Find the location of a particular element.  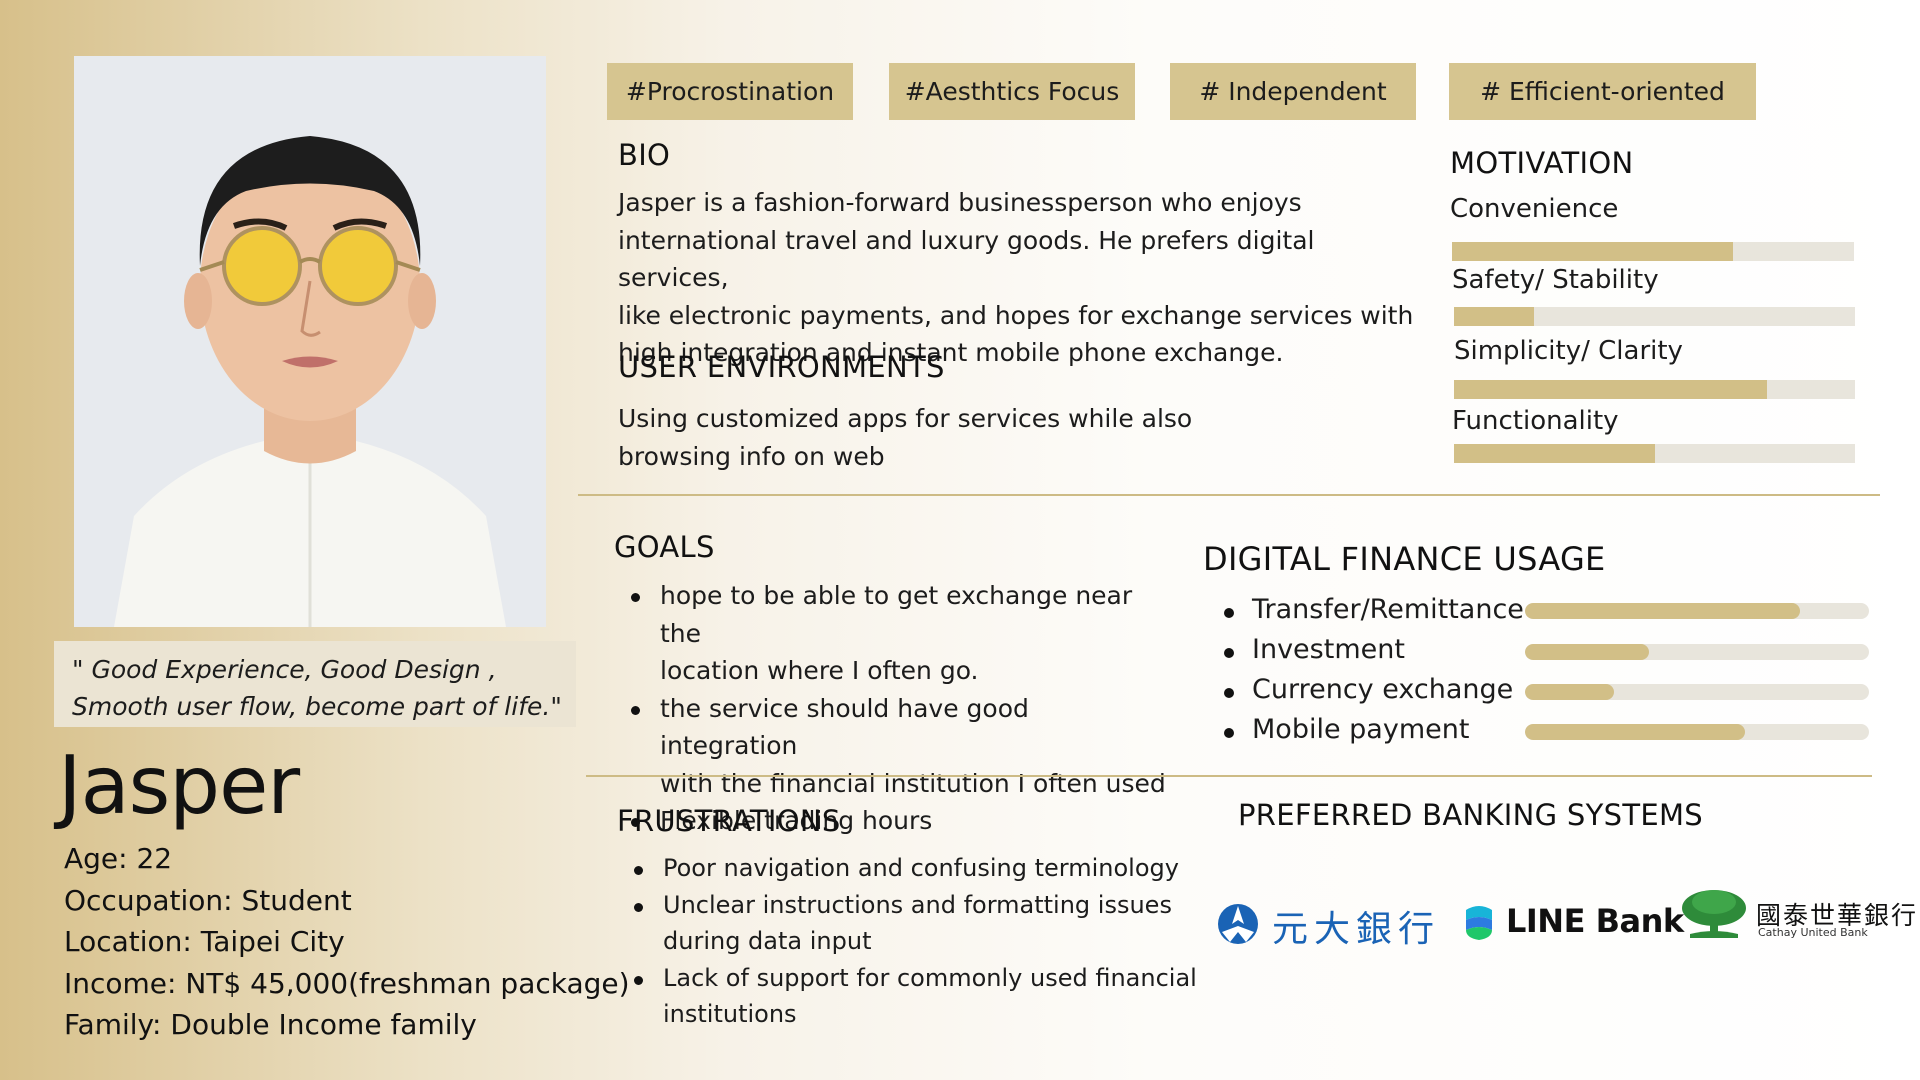

cathay-tree-icon is located at coordinates (1714, 914).